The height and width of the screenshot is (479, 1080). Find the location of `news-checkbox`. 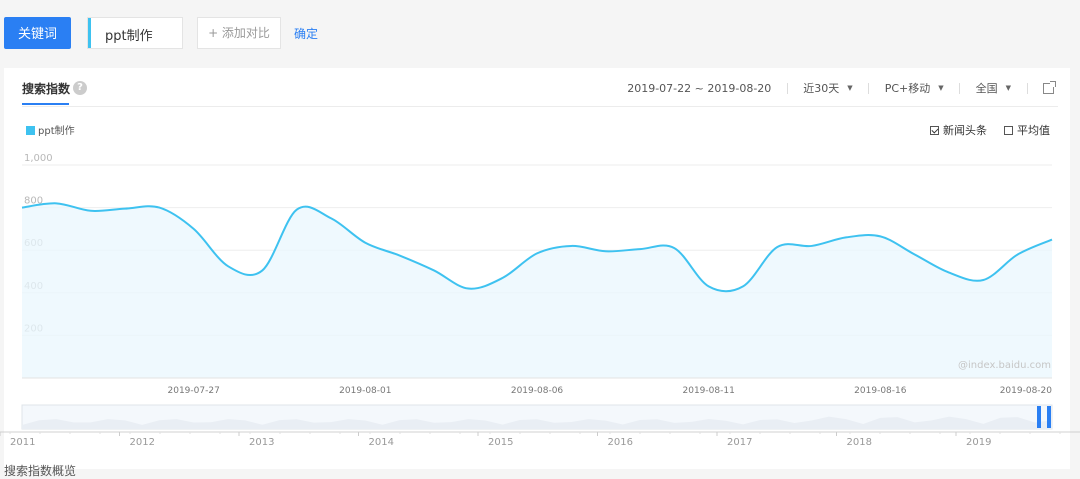

news-checkbox is located at coordinates (934, 130).